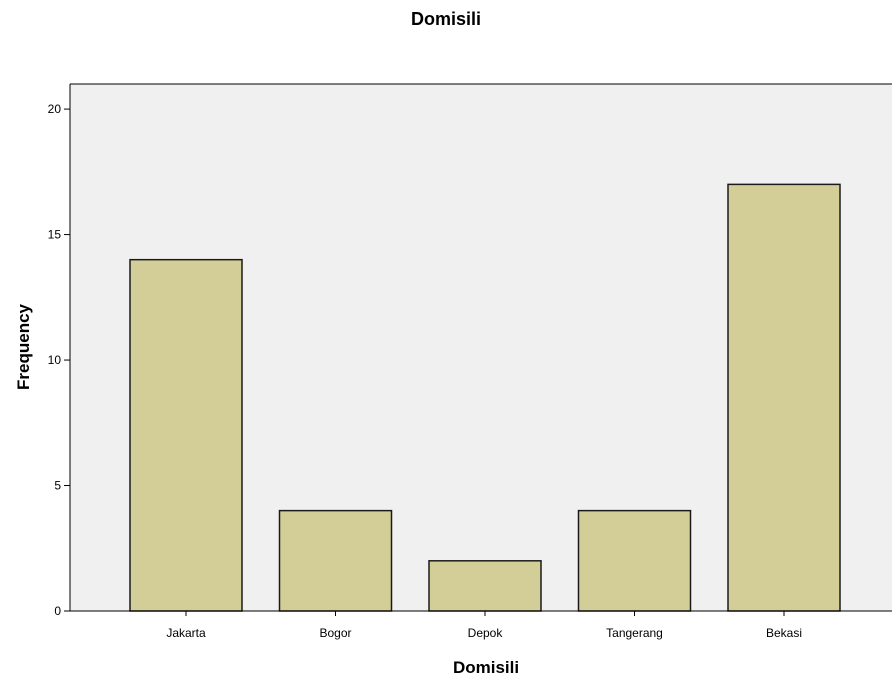 This screenshot has width=892, height=682. What do you see at coordinates (186, 435) in the screenshot?
I see `bar-jakarta` at bounding box center [186, 435].